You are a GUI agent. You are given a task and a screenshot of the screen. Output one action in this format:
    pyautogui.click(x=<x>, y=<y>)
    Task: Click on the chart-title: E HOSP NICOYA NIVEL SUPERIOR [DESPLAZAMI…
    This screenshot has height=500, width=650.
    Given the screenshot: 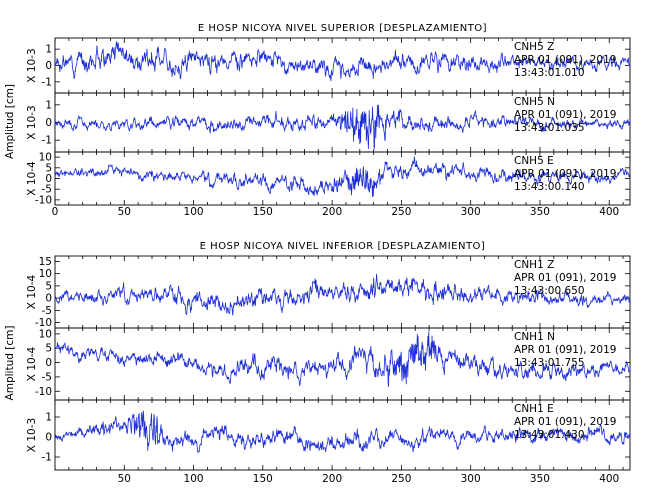 What is the action you would take?
    pyautogui.click(x=342, y=28)
    